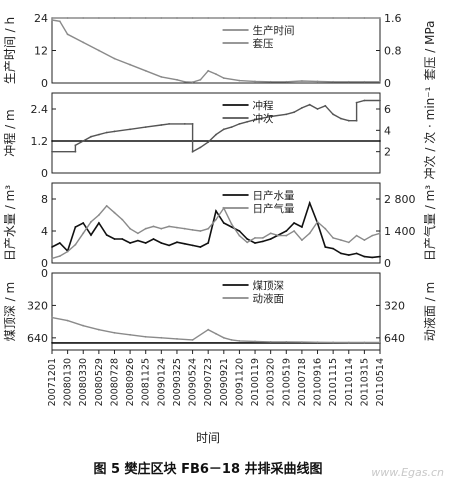 The width and height of the screenshot is (450, 483). Describe the element at coordinates (286, 382) in the screenshot. I see `x-tick-label: 20100519` at that location.